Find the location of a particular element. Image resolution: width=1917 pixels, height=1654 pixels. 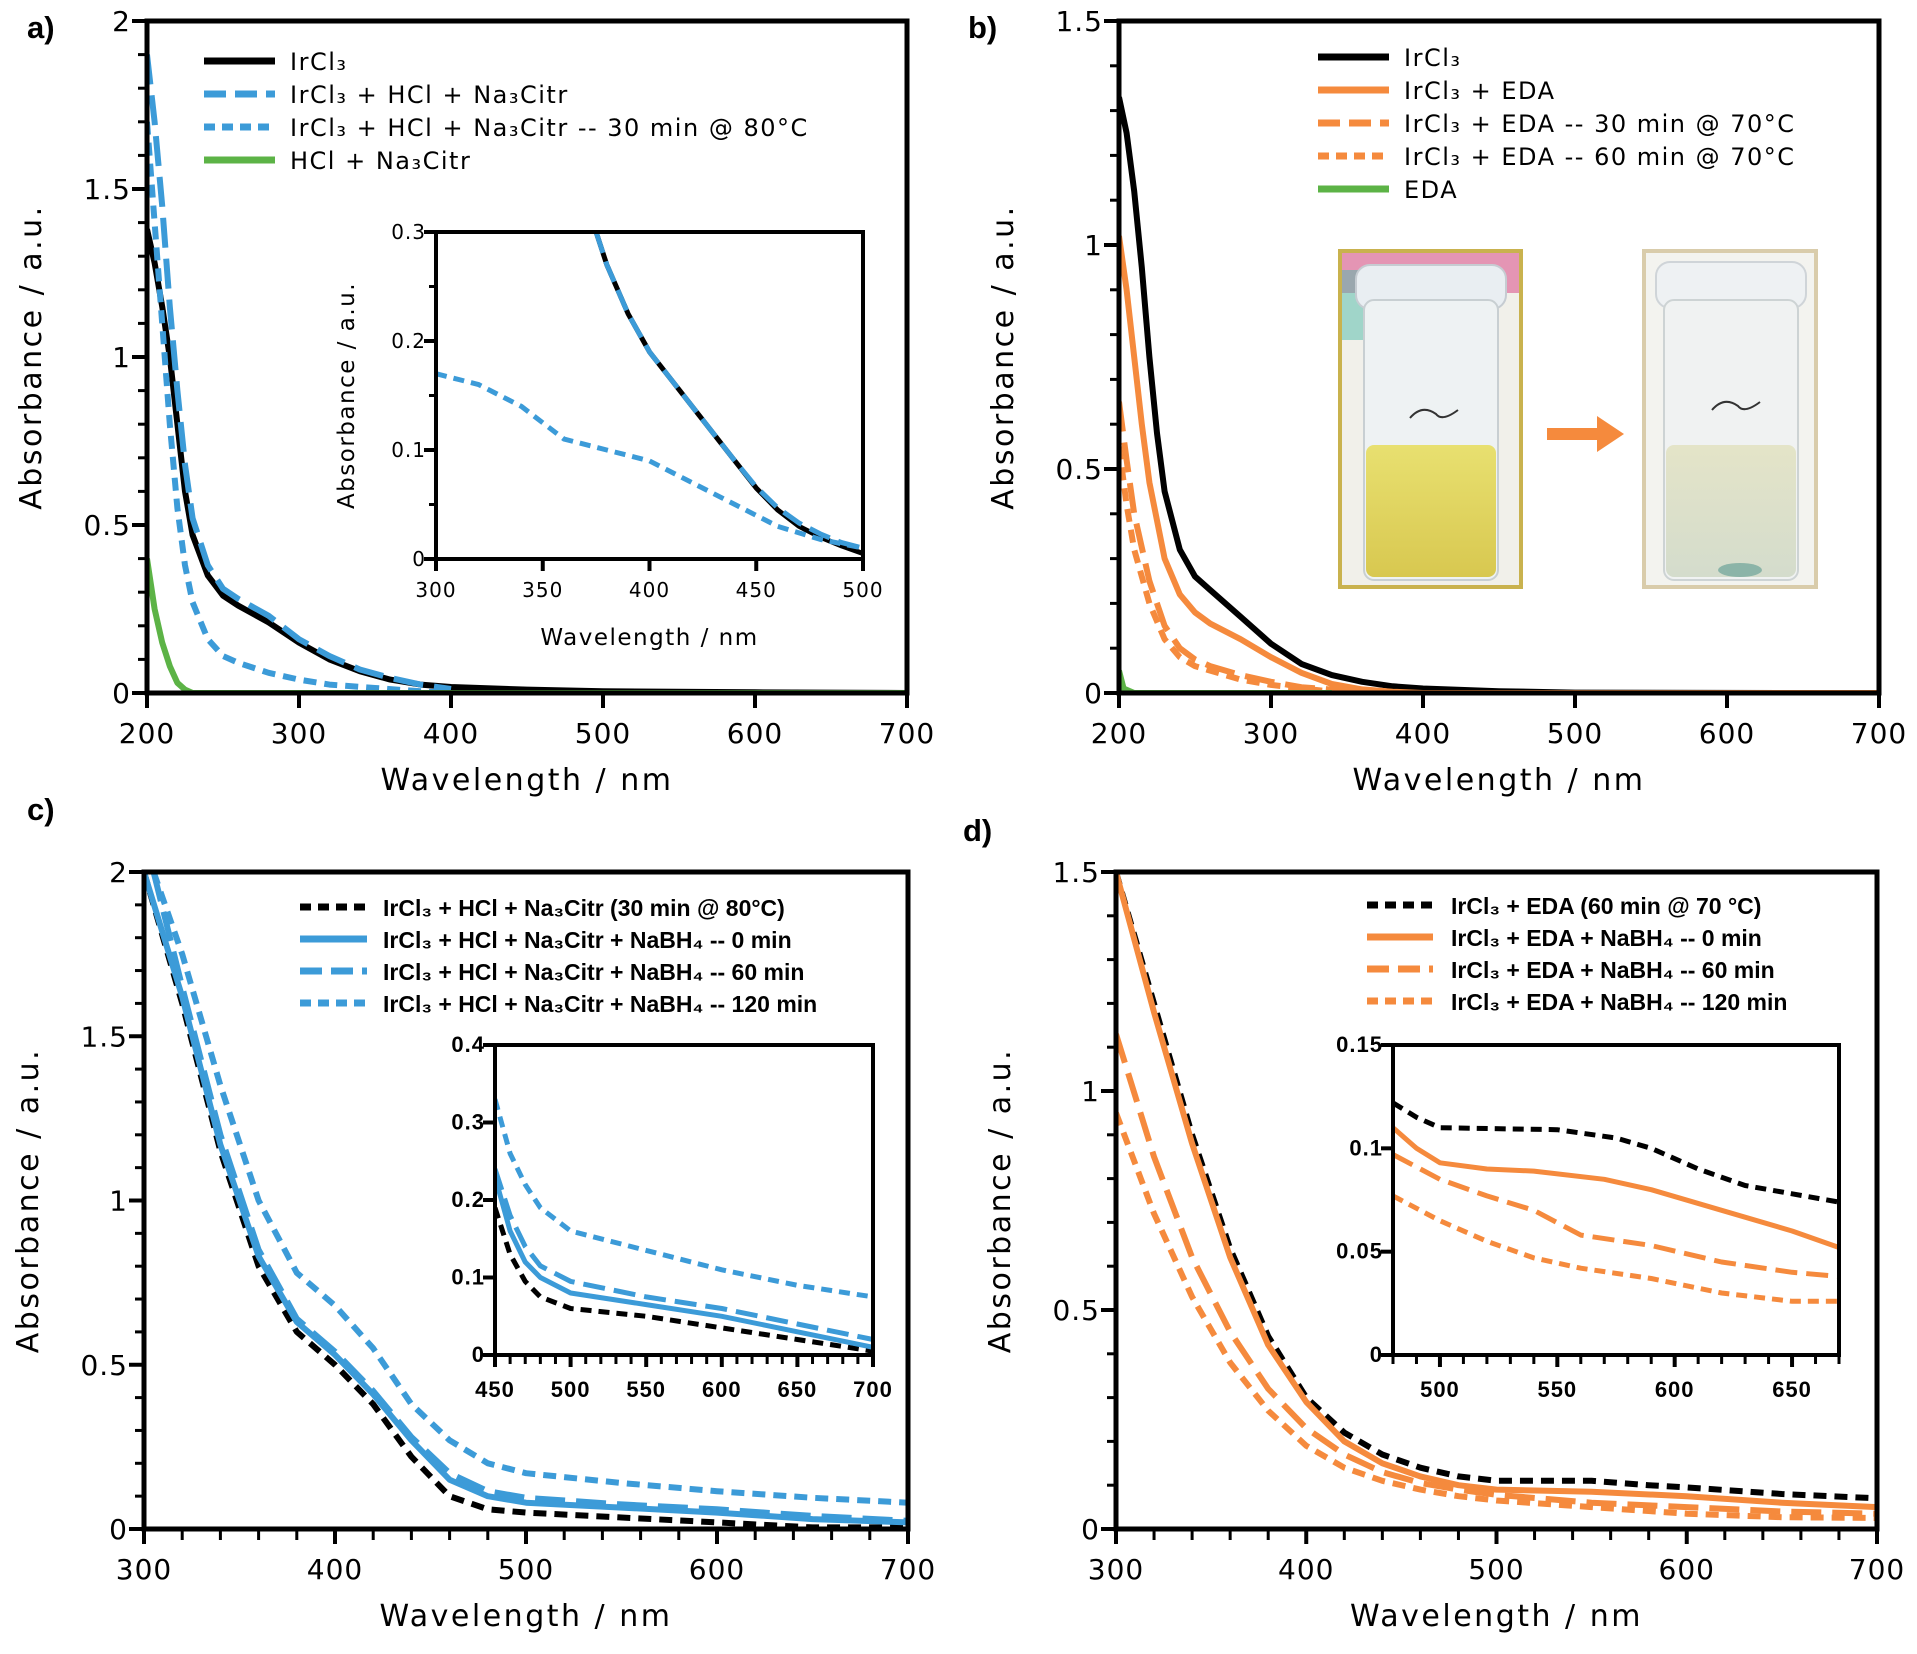

legend-label: IrCl₃ + EDA + NaBH₄ -- 60 min is located at coordinates (1613, 970).